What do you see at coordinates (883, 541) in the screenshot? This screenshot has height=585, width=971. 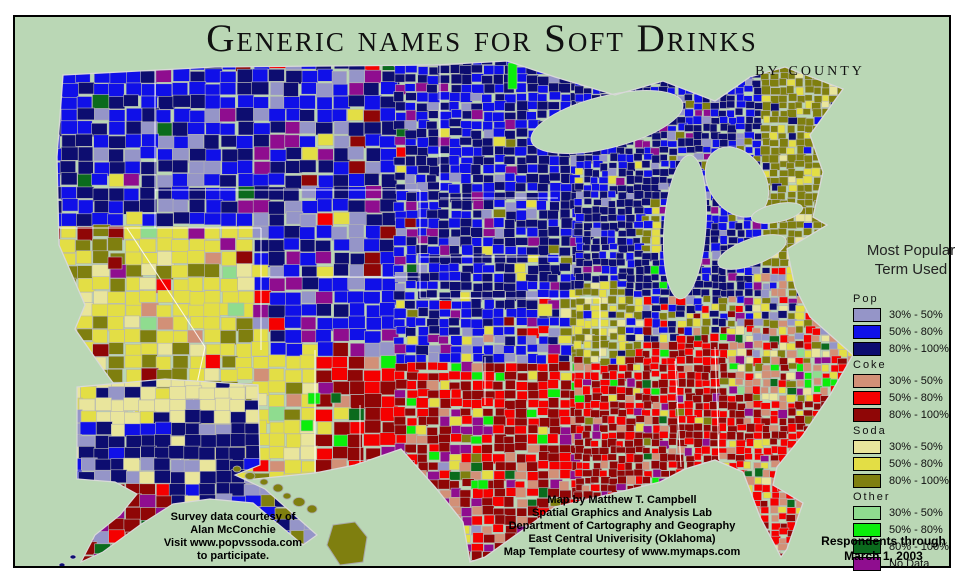 I see `credit-line: Respondents through` at bounding box center [883, 541].